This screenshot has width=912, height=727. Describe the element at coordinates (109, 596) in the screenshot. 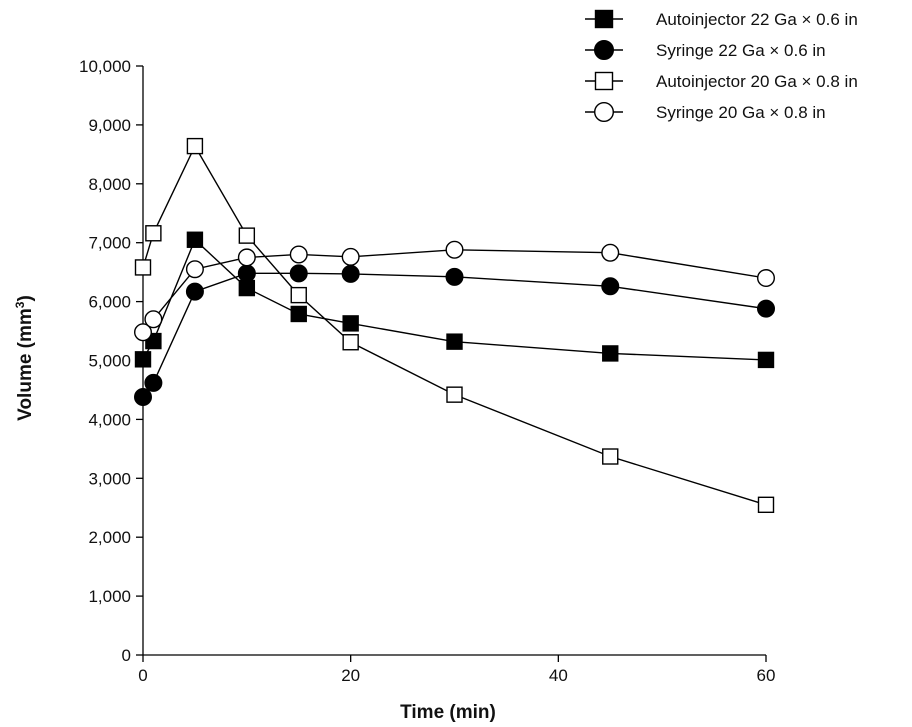

I see `y-tick-label: 1,000` at that location.